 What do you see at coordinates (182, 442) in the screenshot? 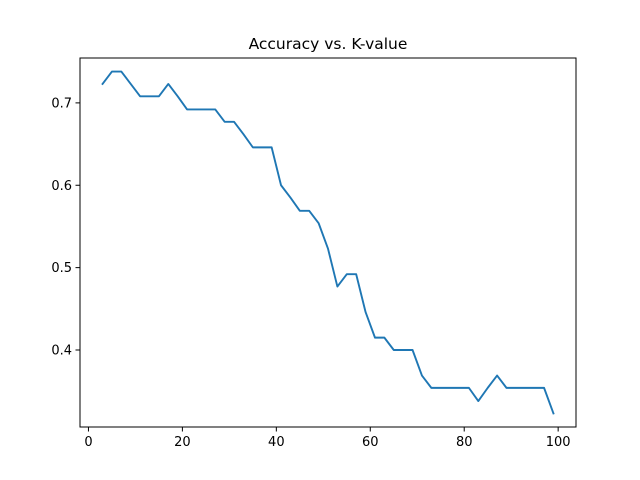
I see `x-tick-label: 20` at bounding box center [182, 442].